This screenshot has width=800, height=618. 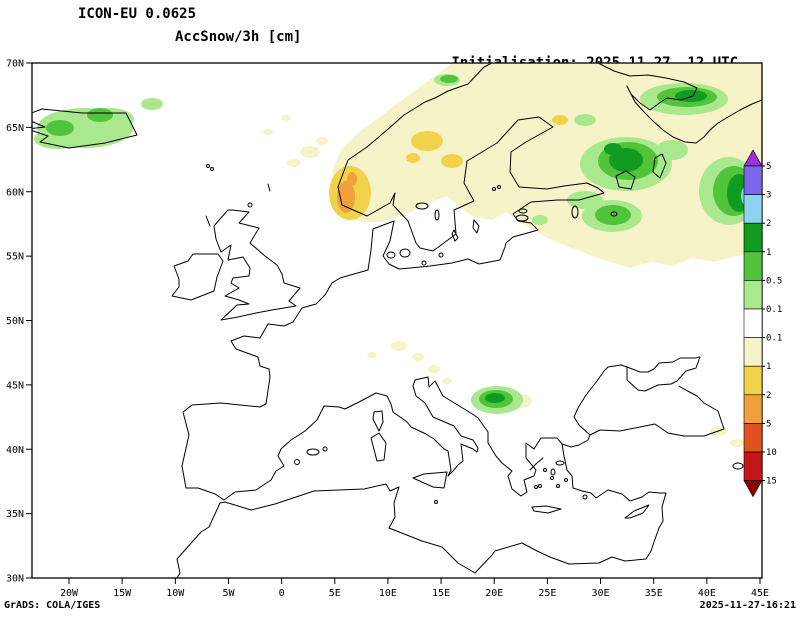 I want to click on colorbar: 5 3 2 1 0.5 0.1 0.1 1 2 5 10 15, so click(x=762, y=323).